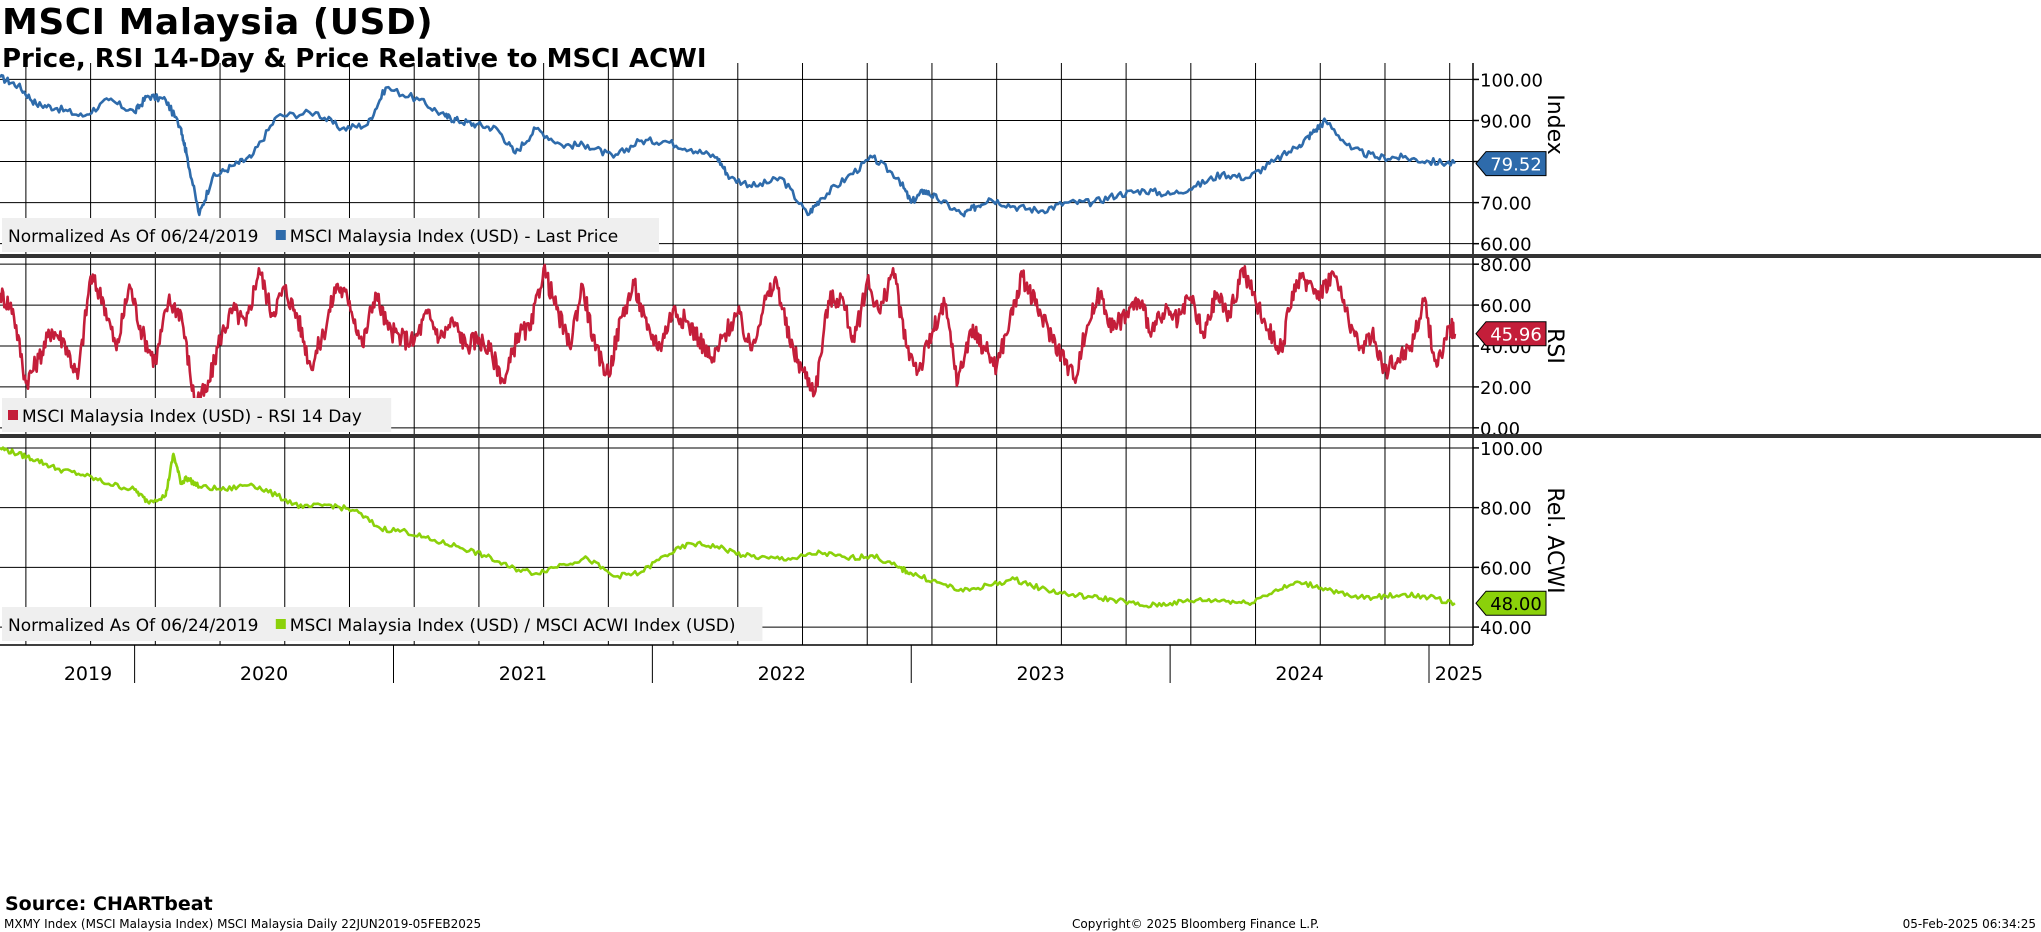  Describe the element at coordinates (1506, 388) in the screenshot. I see `y-tick-label: 20.00` at that location.